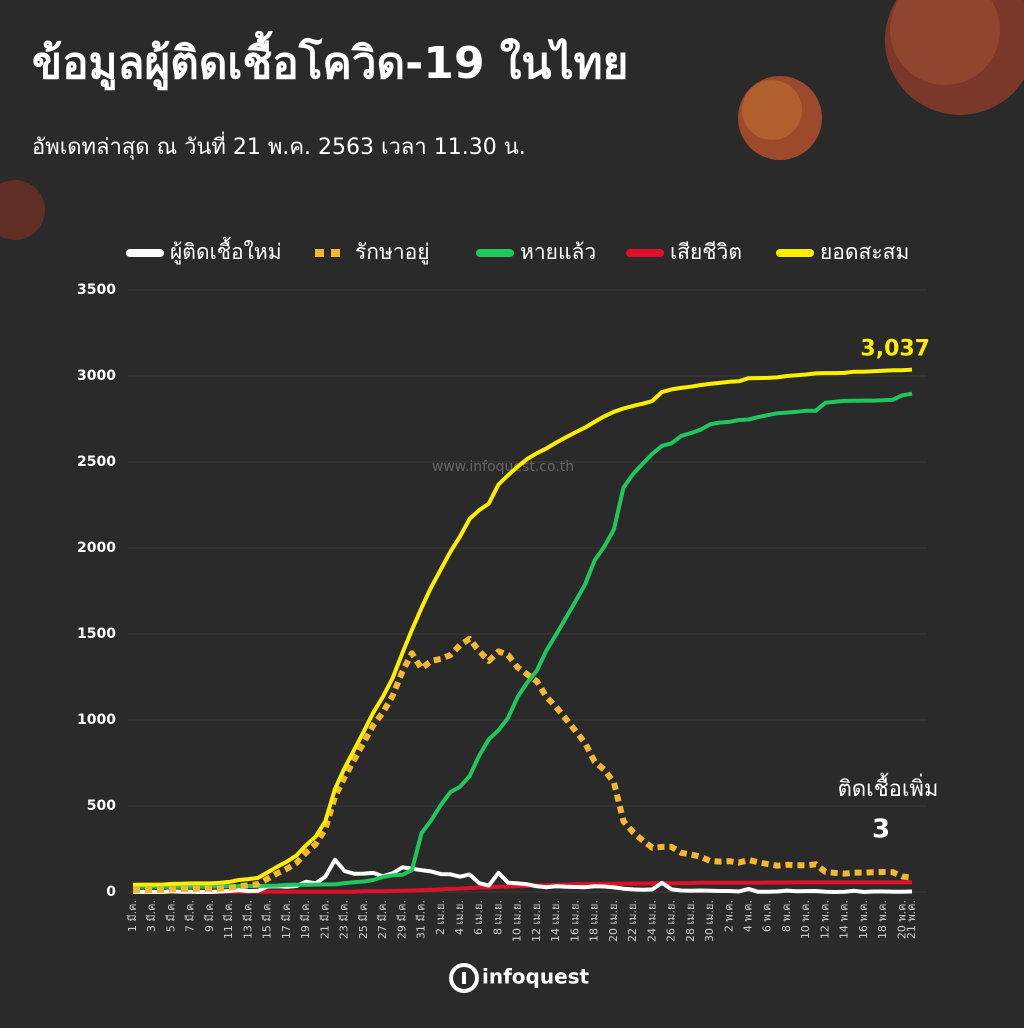 This screenshot has height=1028, width=1024. What do you see at coordinates (421, 919) in the screenshot?
I see `x-tick-label: 31 มี.ค.` at bounding box center [421, 919].